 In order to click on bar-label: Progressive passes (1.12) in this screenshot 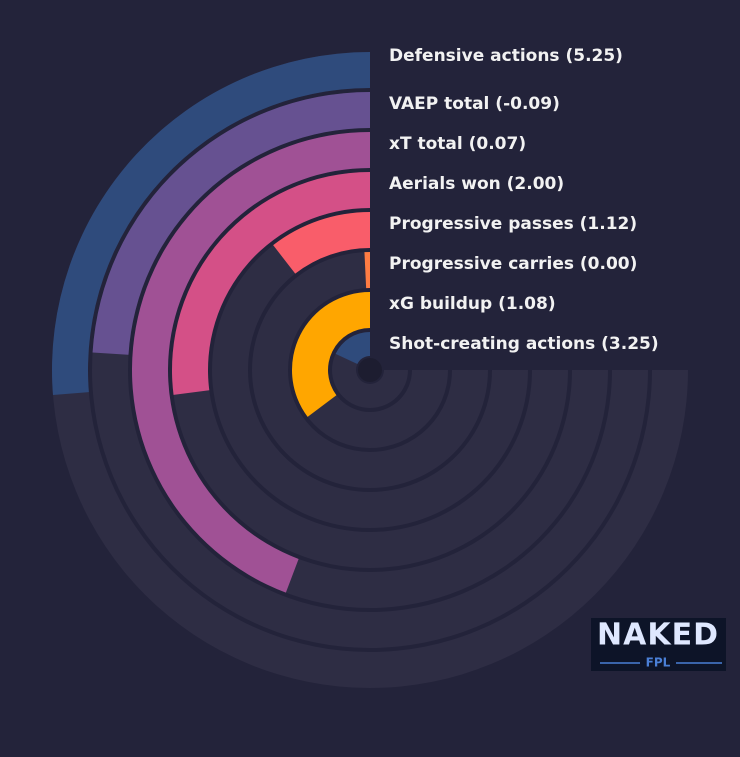, I will do `click(513, 224)`.